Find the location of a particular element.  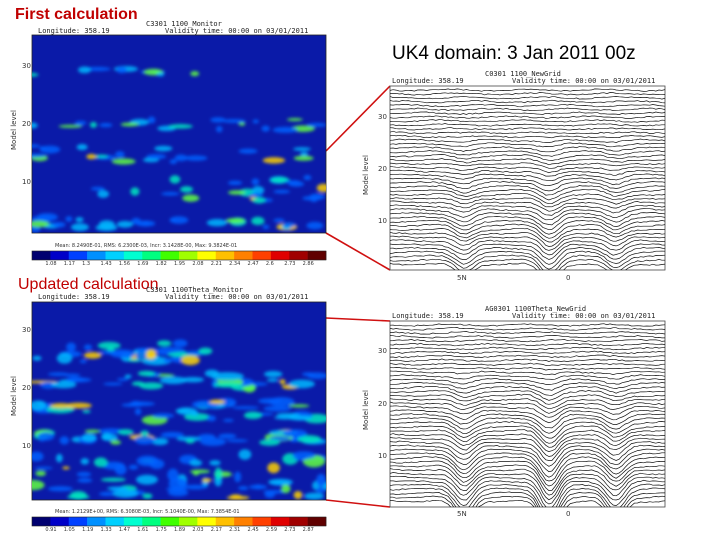

bl-header-id: C3301 1100Theta_Monitor is located at coordinates (194, 290).